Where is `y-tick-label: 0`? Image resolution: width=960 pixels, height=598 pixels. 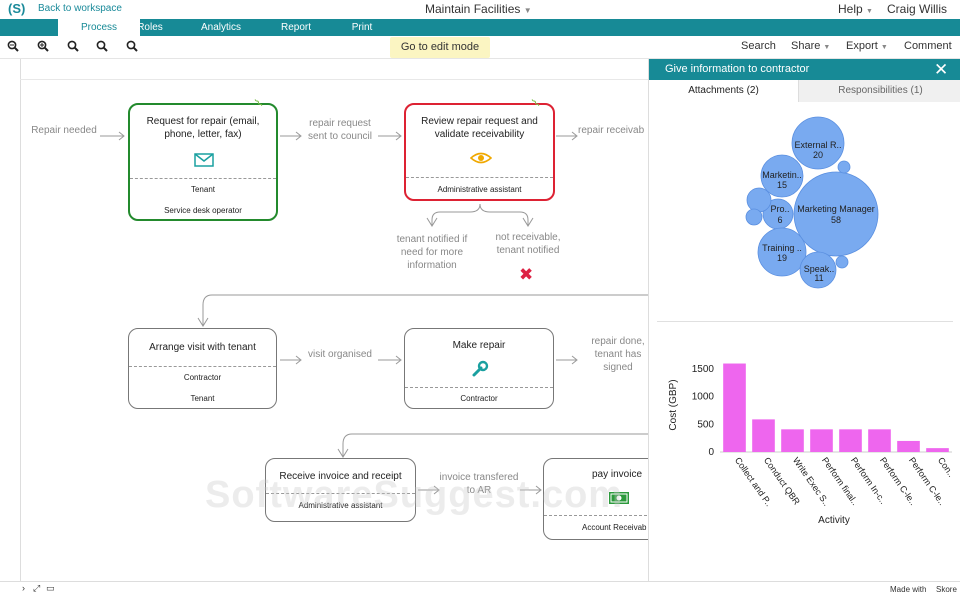 y-tick-label: 0 is located at coordinates (711, 452).